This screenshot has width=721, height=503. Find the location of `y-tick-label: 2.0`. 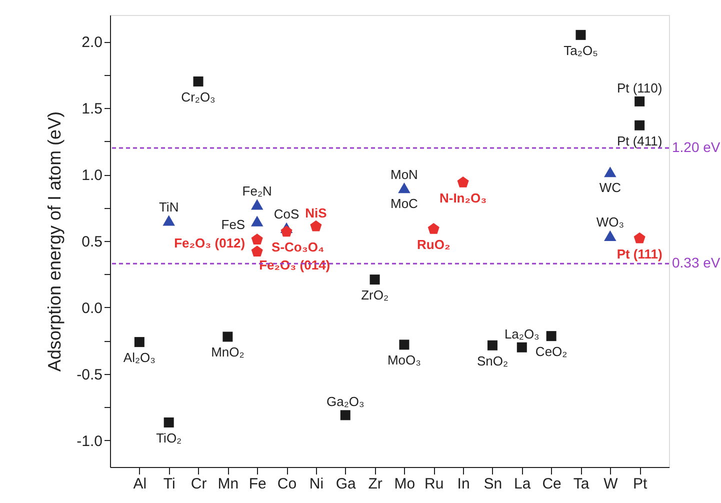

y-tick-label: 2.0 is located at coordinates (92, 43).